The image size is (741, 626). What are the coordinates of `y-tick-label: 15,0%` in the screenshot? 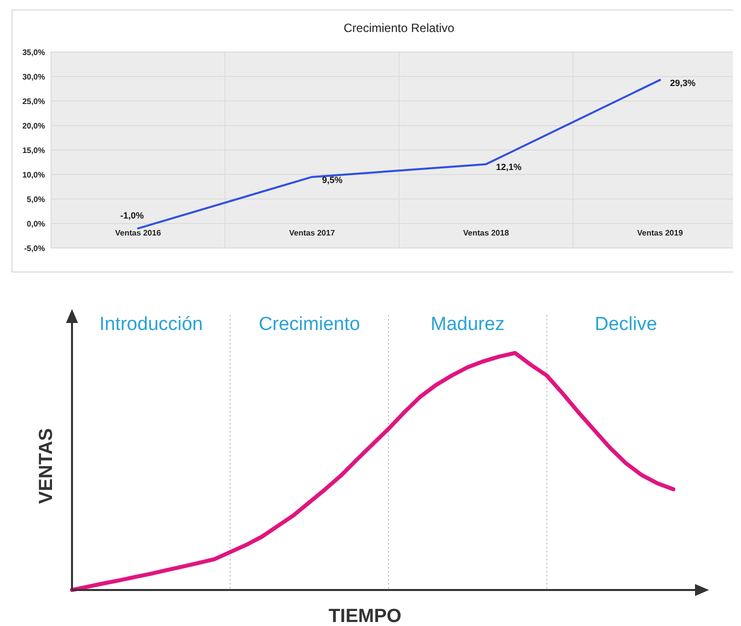 It's located at (33, 150).